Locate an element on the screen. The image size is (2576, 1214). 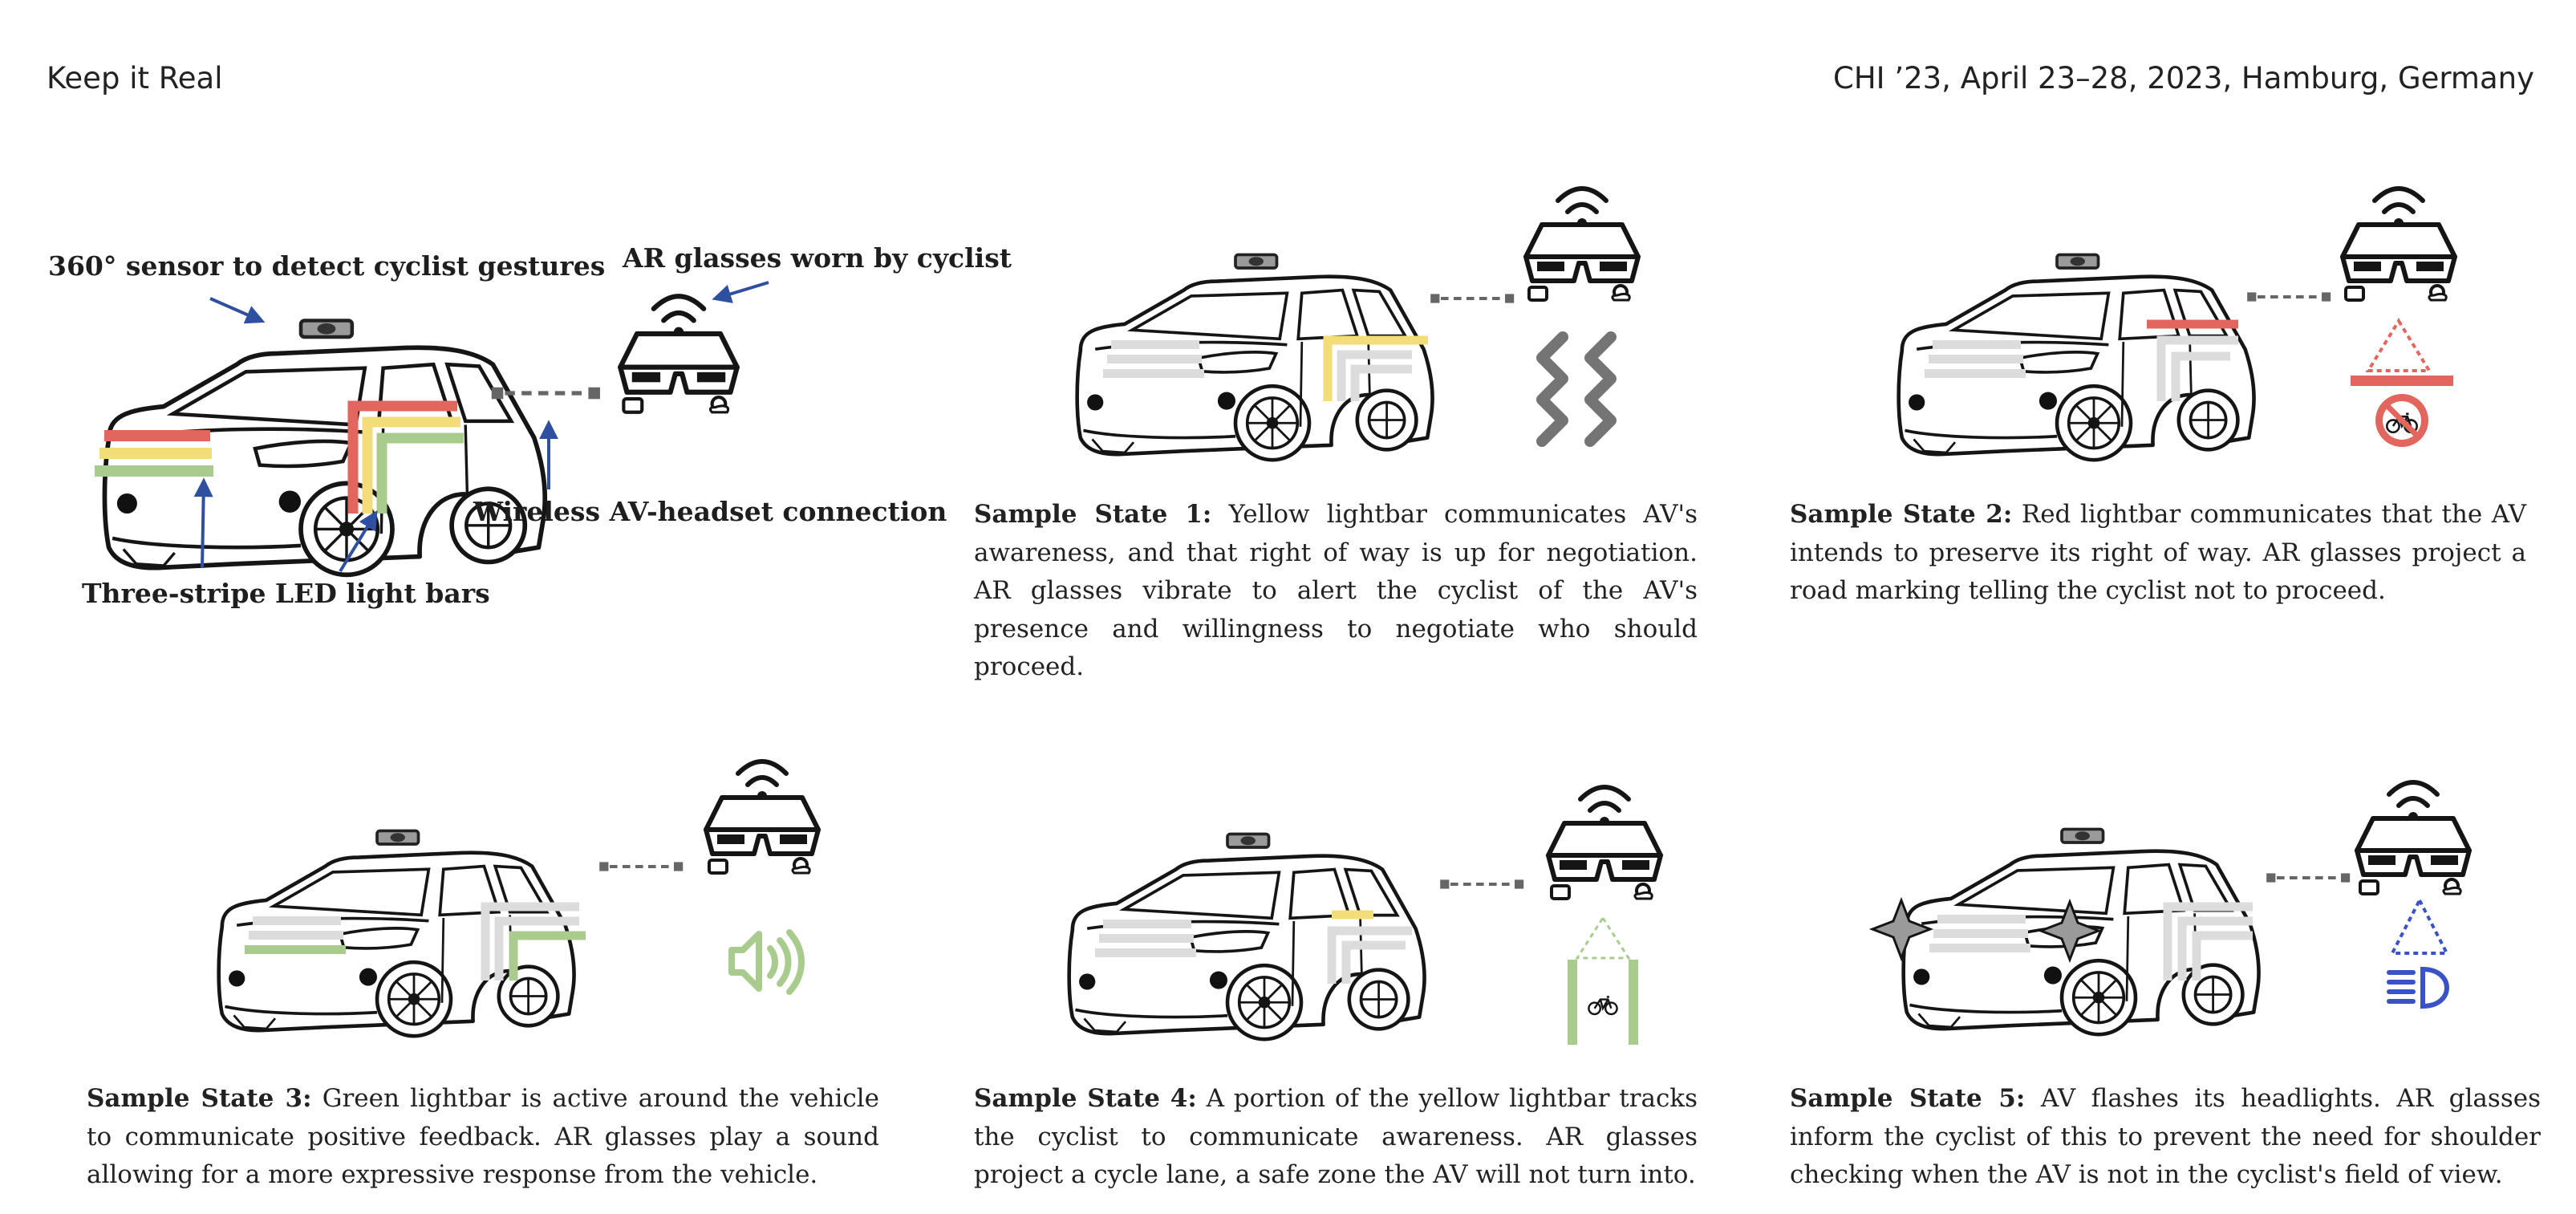
state-4-illustration is located at coordinates (1352, 916).